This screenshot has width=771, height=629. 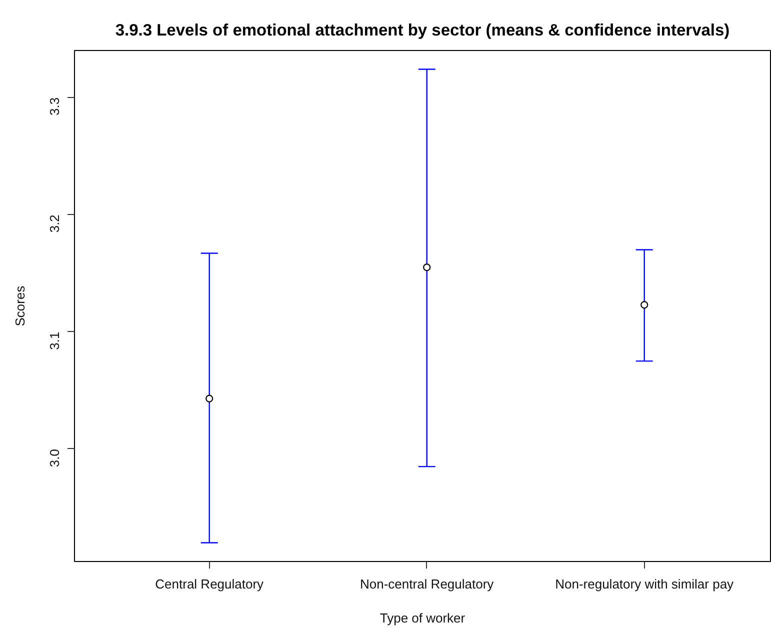 I want to click on y-tick-label: 3.3, so click(x=54, y=106).